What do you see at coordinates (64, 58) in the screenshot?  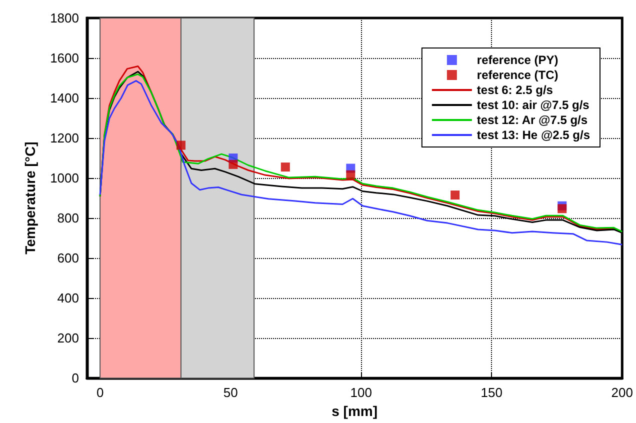 I see `y-tick-label: 1600` at bounding box center [64, 58].